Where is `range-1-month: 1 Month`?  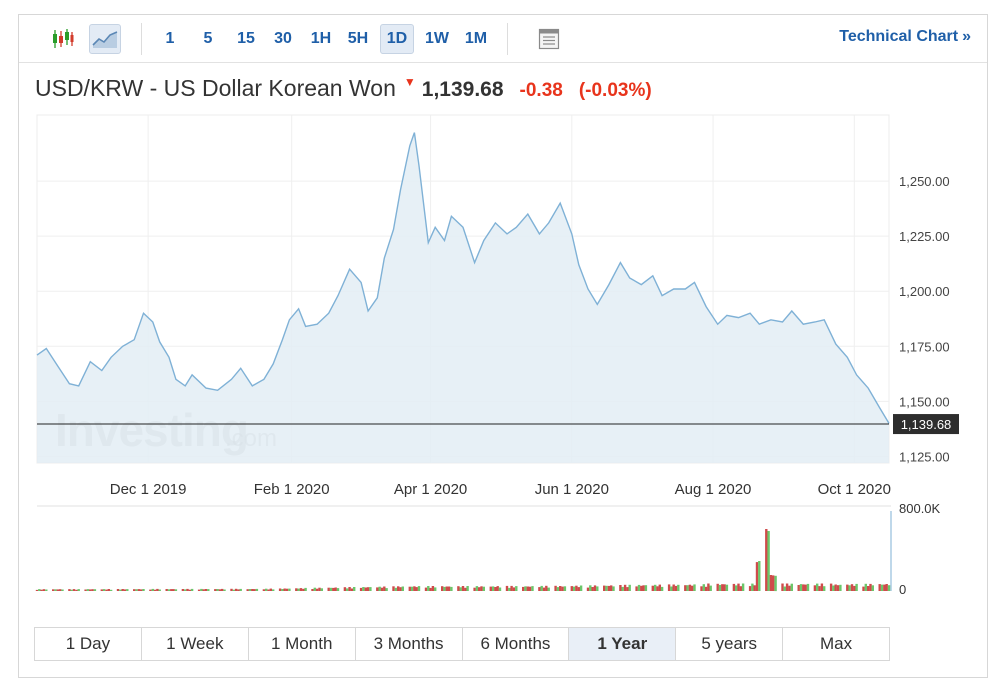
range-1-month: 1 Month is located at coordinates (302, 644).